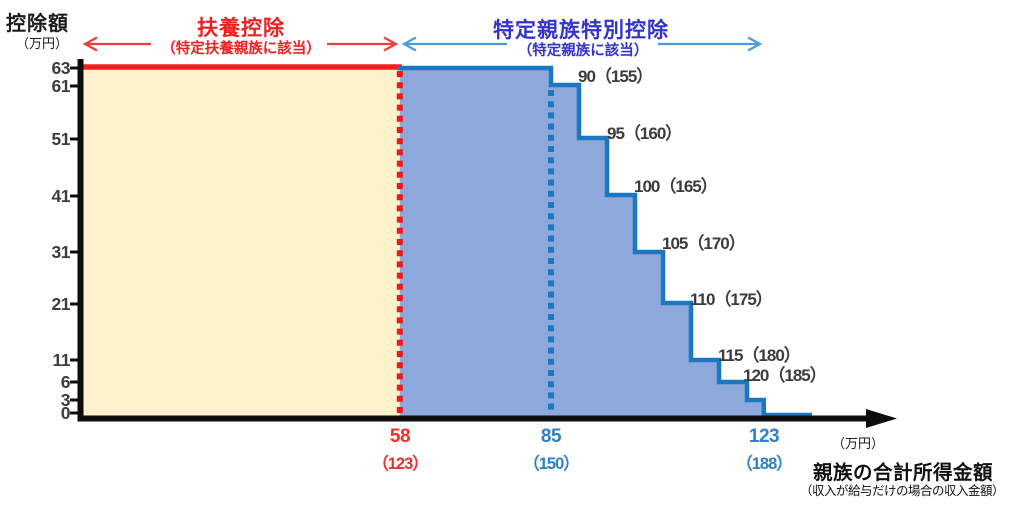 Image resolution: width=1024 pixels, height=506 pixels. Describe the element at coordinates (731, 299) in the screenshot. I see `step-label-110: 110（175）` at that location.